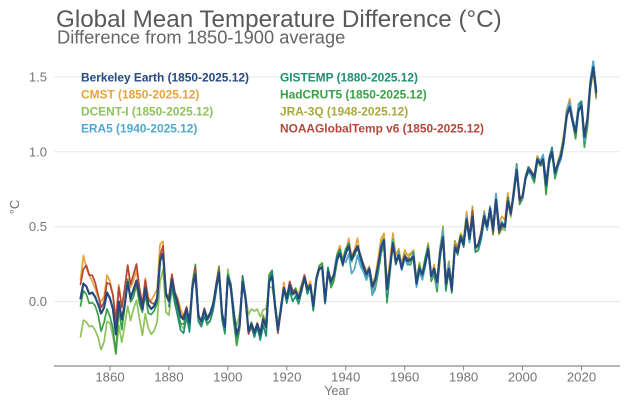  Describe the element at coordinates (382, 129) in the screenshot. I see `svg-text:NOAAGlobalTemp v6 (1850-2025.1: NOAAGlobalTemp v6 (1850-2025.12)` at that location.